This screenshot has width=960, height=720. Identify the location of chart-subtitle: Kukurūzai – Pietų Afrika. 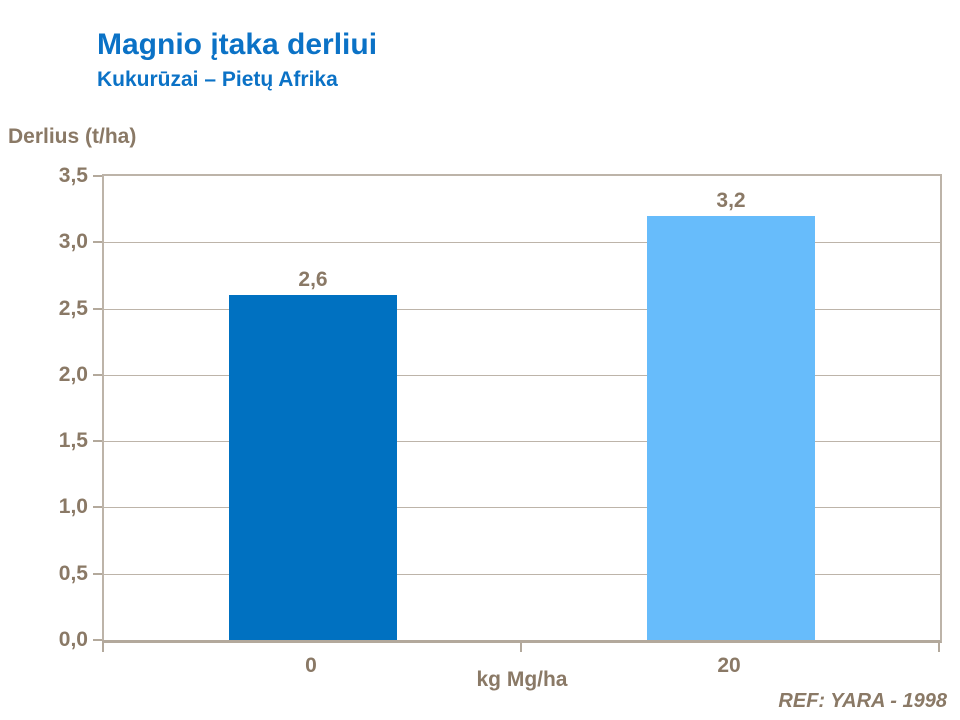
(217, 79).